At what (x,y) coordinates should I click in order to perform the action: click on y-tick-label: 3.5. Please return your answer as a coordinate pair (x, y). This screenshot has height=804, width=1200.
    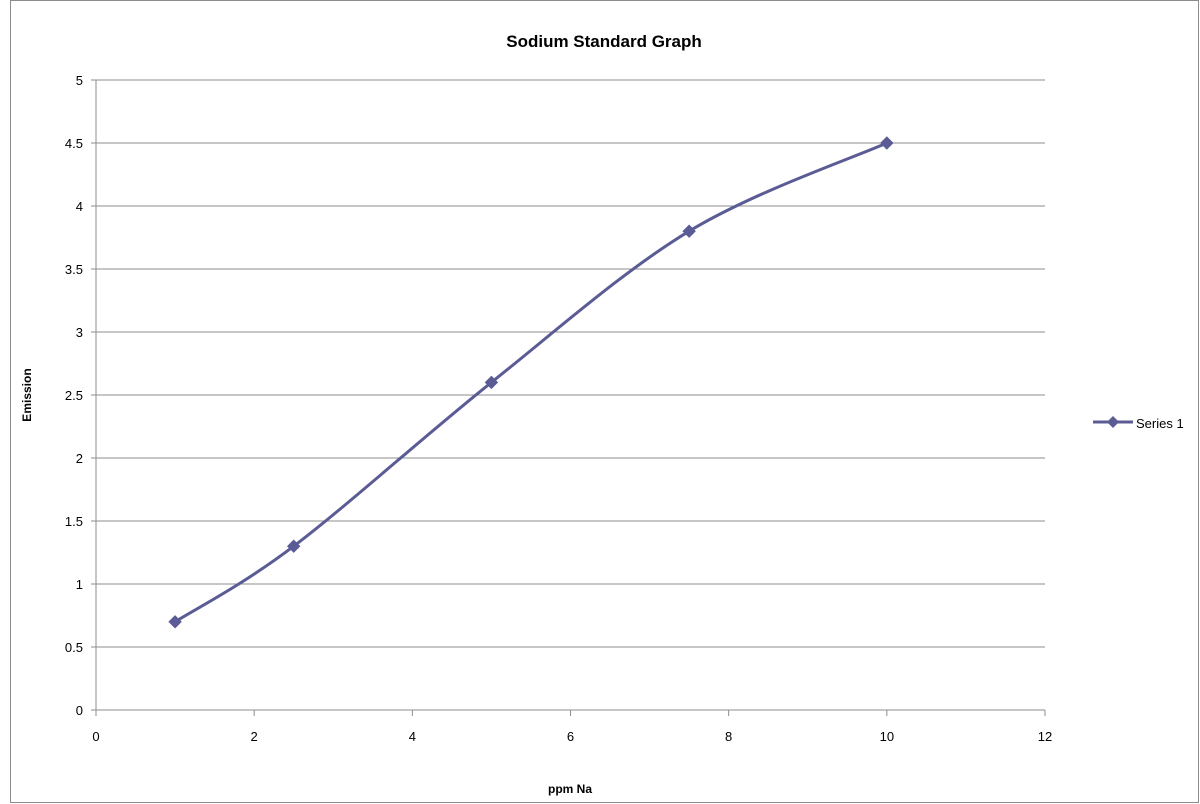
    Looking at the image, I should click on (74, 269).